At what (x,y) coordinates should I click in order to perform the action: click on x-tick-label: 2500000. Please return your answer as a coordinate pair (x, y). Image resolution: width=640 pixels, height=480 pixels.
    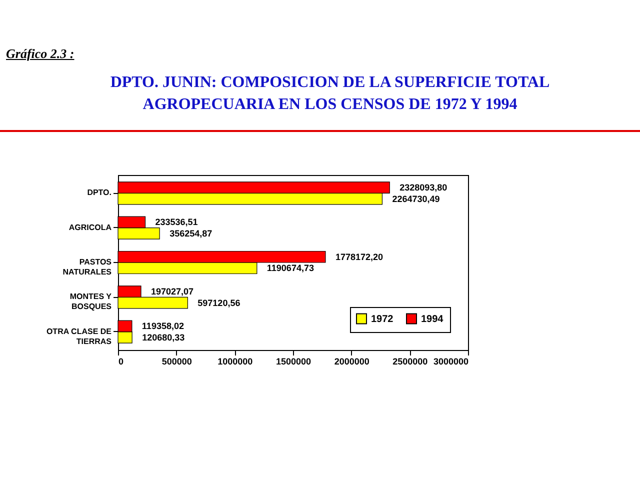
    Looking at the image, I should click on (410, 361).